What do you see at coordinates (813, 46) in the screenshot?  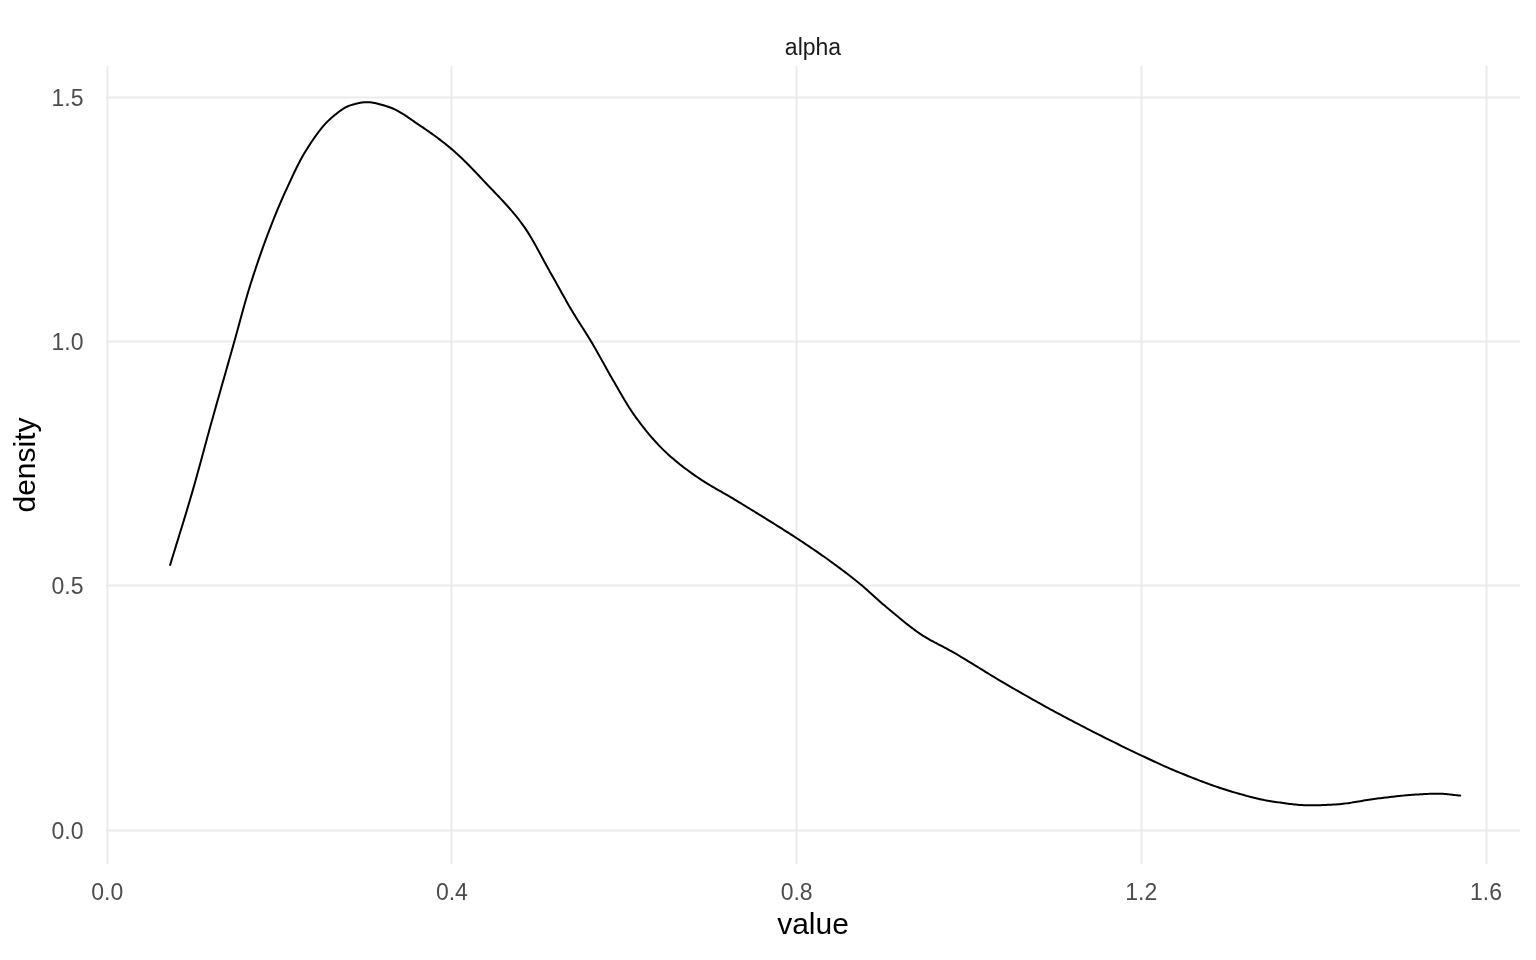 I see `chart-title: alpha` at bounding box center [813, 46].